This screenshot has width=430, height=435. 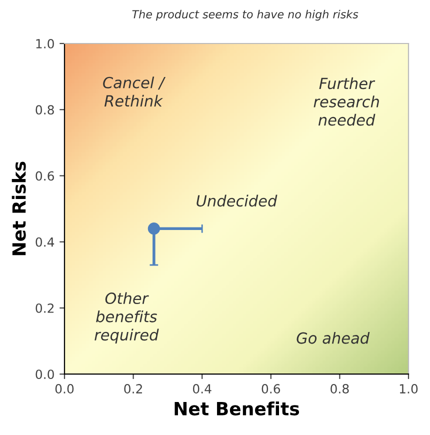 What do you see at coordinates (245, 15) in the screenshot?
I see `chart-title: The product seems to have no high risks` at bounding box center [245, 15].